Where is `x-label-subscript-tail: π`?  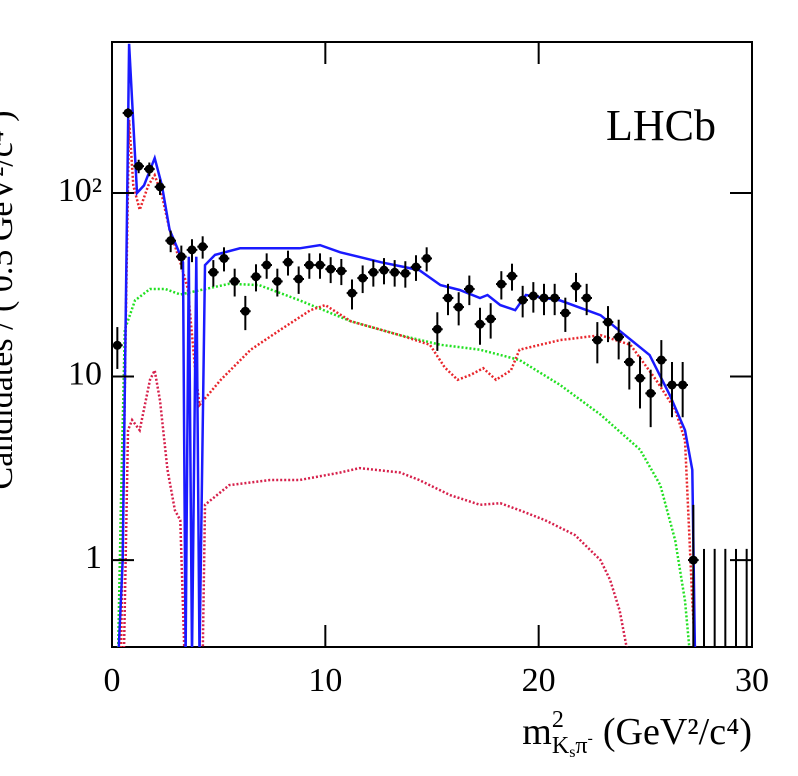
x-label-subscript-tail: π is located at coordinates (581, 746).